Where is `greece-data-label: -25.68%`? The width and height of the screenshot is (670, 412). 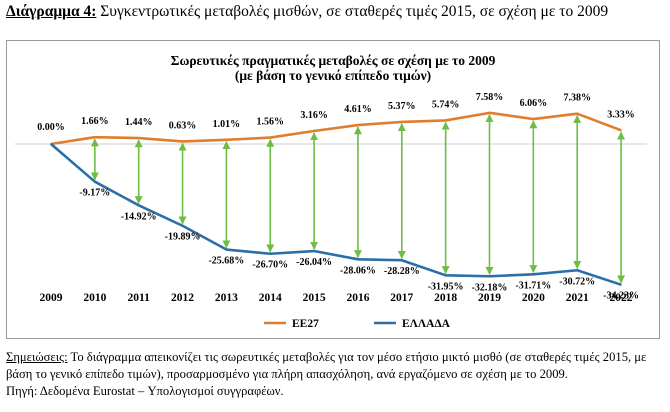 greece-data-label: -25.68% is located at coordinates (226, 261).